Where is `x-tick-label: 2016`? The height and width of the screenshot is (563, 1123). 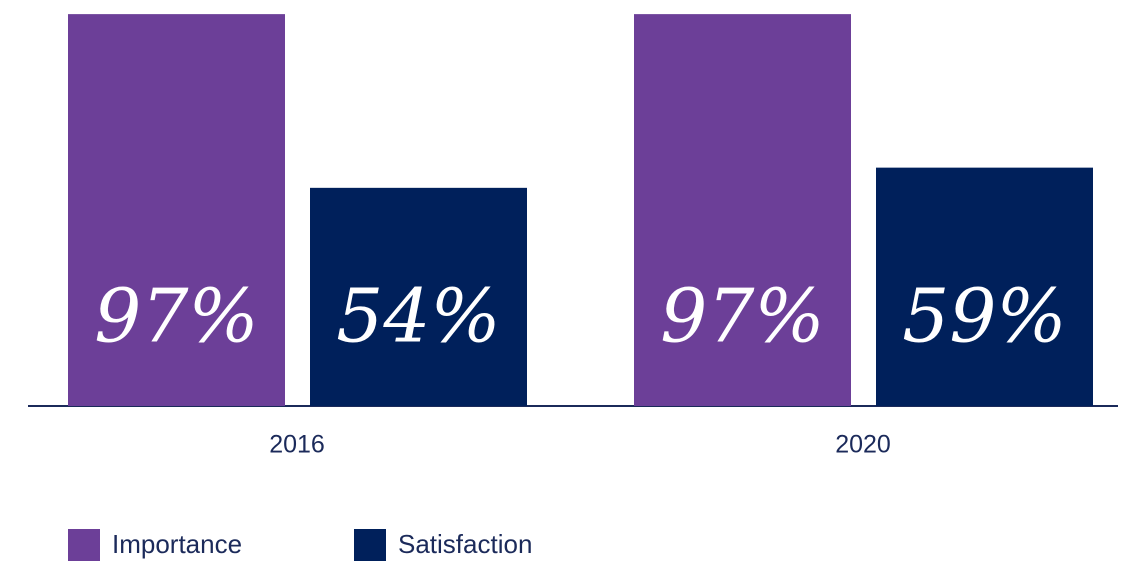 x-tick-label: 2016 is located at coordinates (297, 445).